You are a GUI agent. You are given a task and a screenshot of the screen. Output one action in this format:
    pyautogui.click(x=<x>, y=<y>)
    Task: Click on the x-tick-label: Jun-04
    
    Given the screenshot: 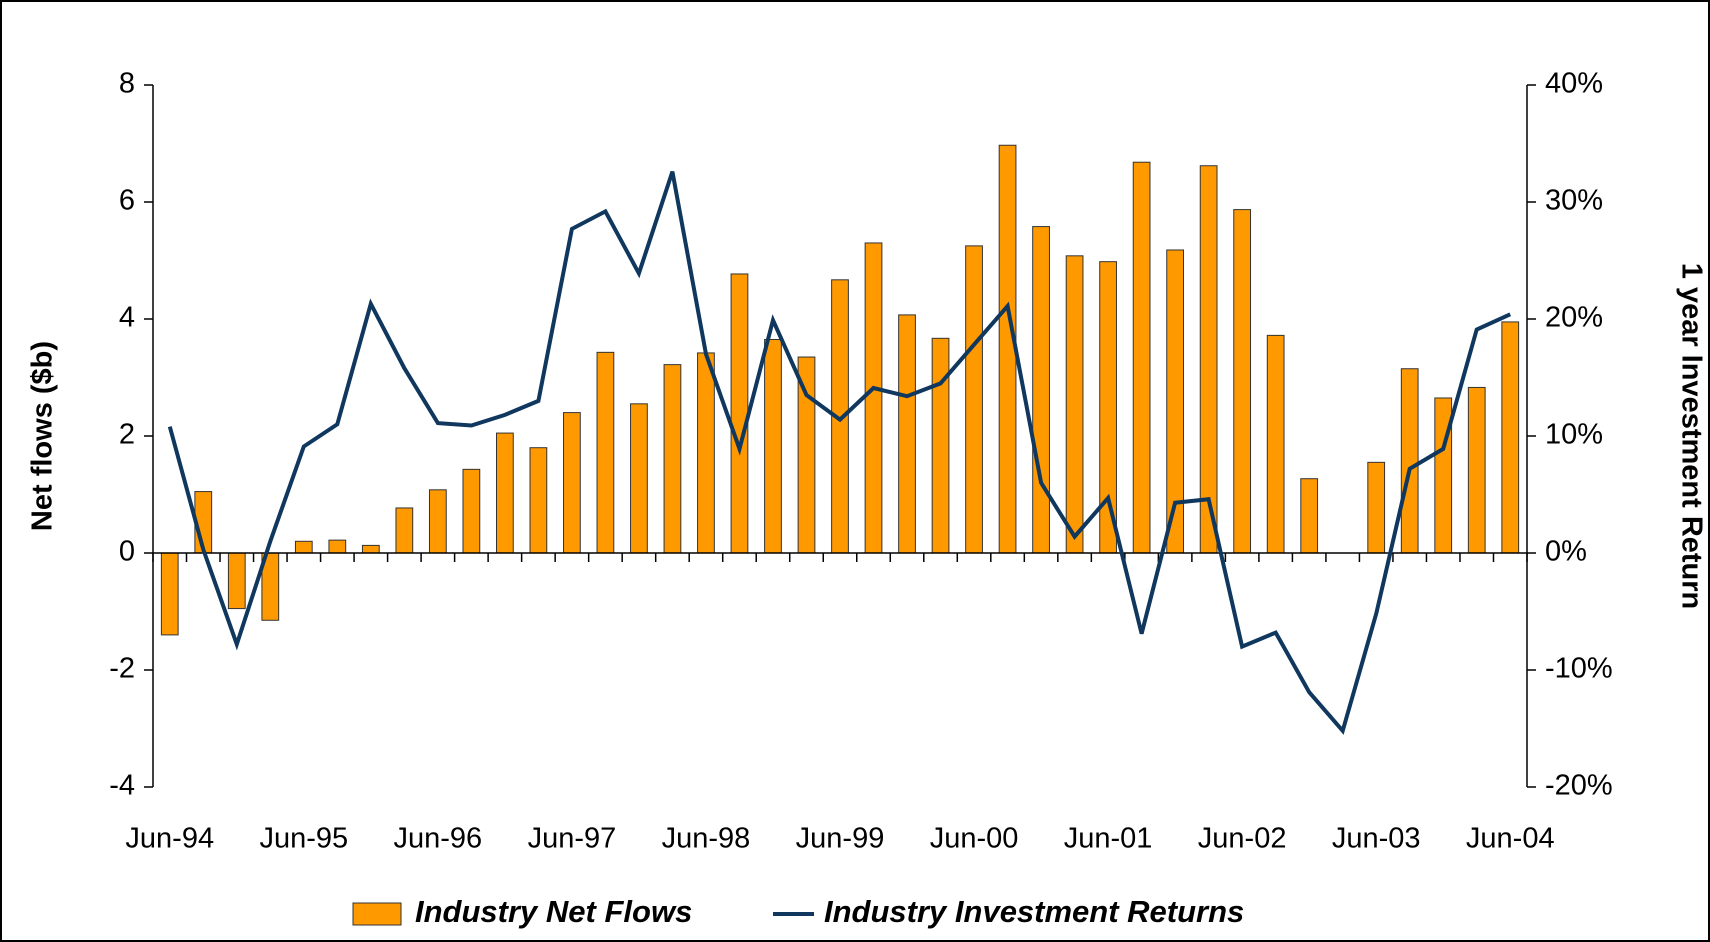 What is the action you would take?
    pyautogui.click(x=1510, y=839)
    